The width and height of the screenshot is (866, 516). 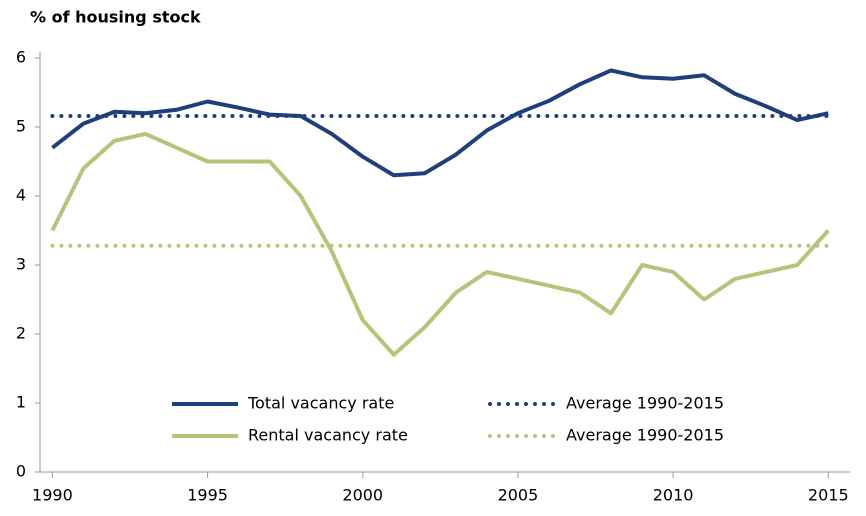 I want to click on y-tick-label: 6, so click(x=21, y=57).